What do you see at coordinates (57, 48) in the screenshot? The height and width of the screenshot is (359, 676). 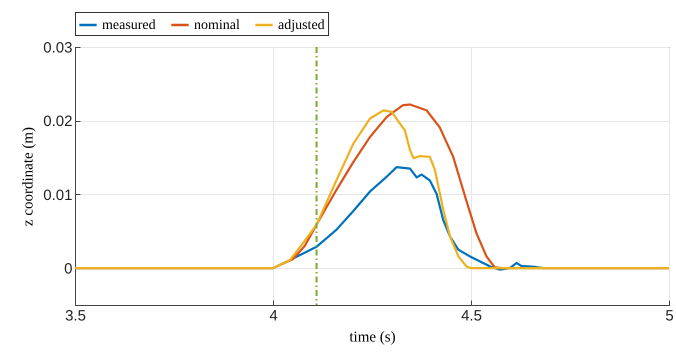 I see `y-tick-label: 0.03` at bounding box center [57, 48].